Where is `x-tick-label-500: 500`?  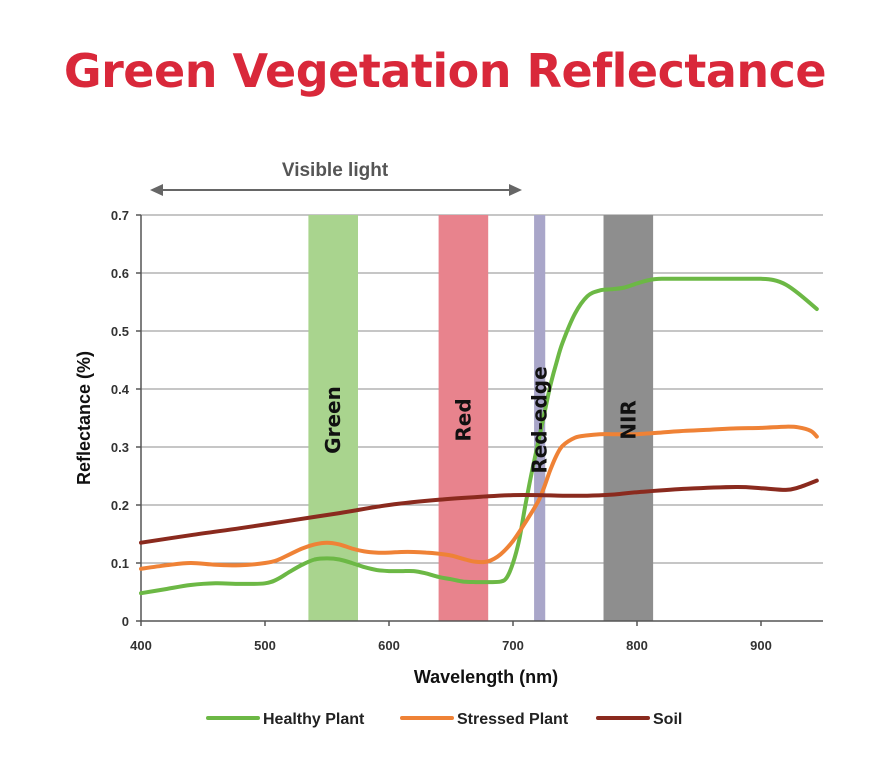
x-tick-label-500: 500 is located at coordinates (265, 645).